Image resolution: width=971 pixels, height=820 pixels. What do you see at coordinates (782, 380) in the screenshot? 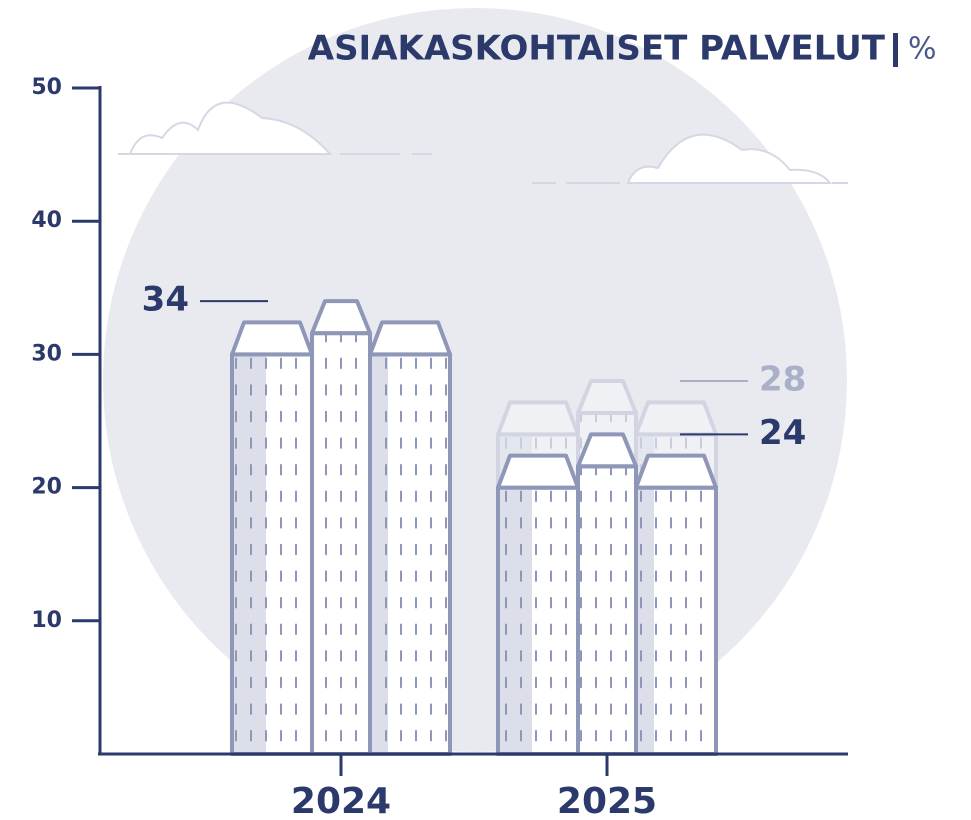
I see `value-label: 28` at bounding box center [782, 380].